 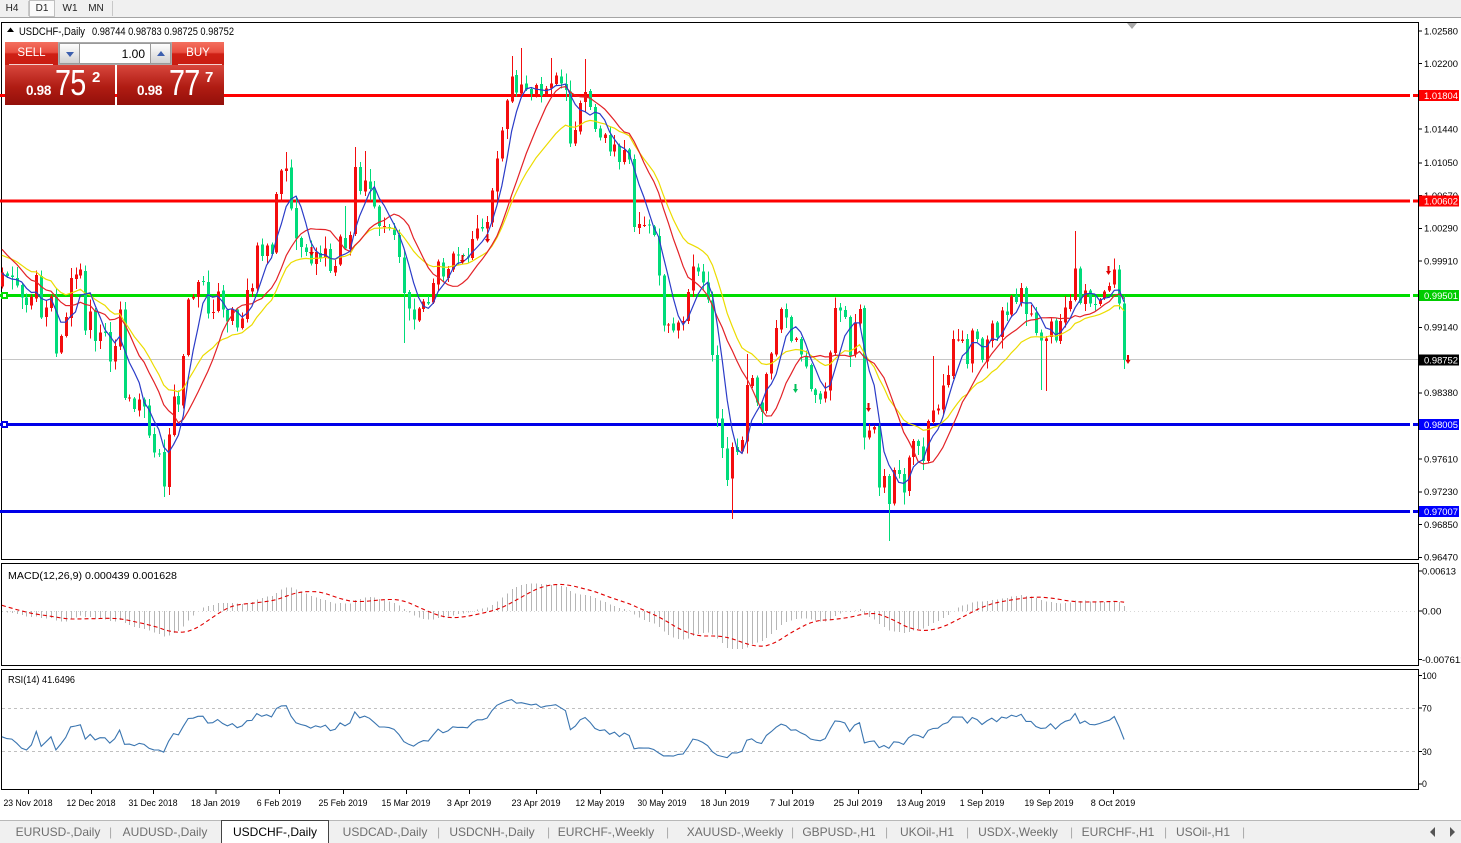 What do you see at coordinates (279, 803) in the screenshot?
I see `svg-text: 6 Feb 2019` at bounding box center [279, 803].